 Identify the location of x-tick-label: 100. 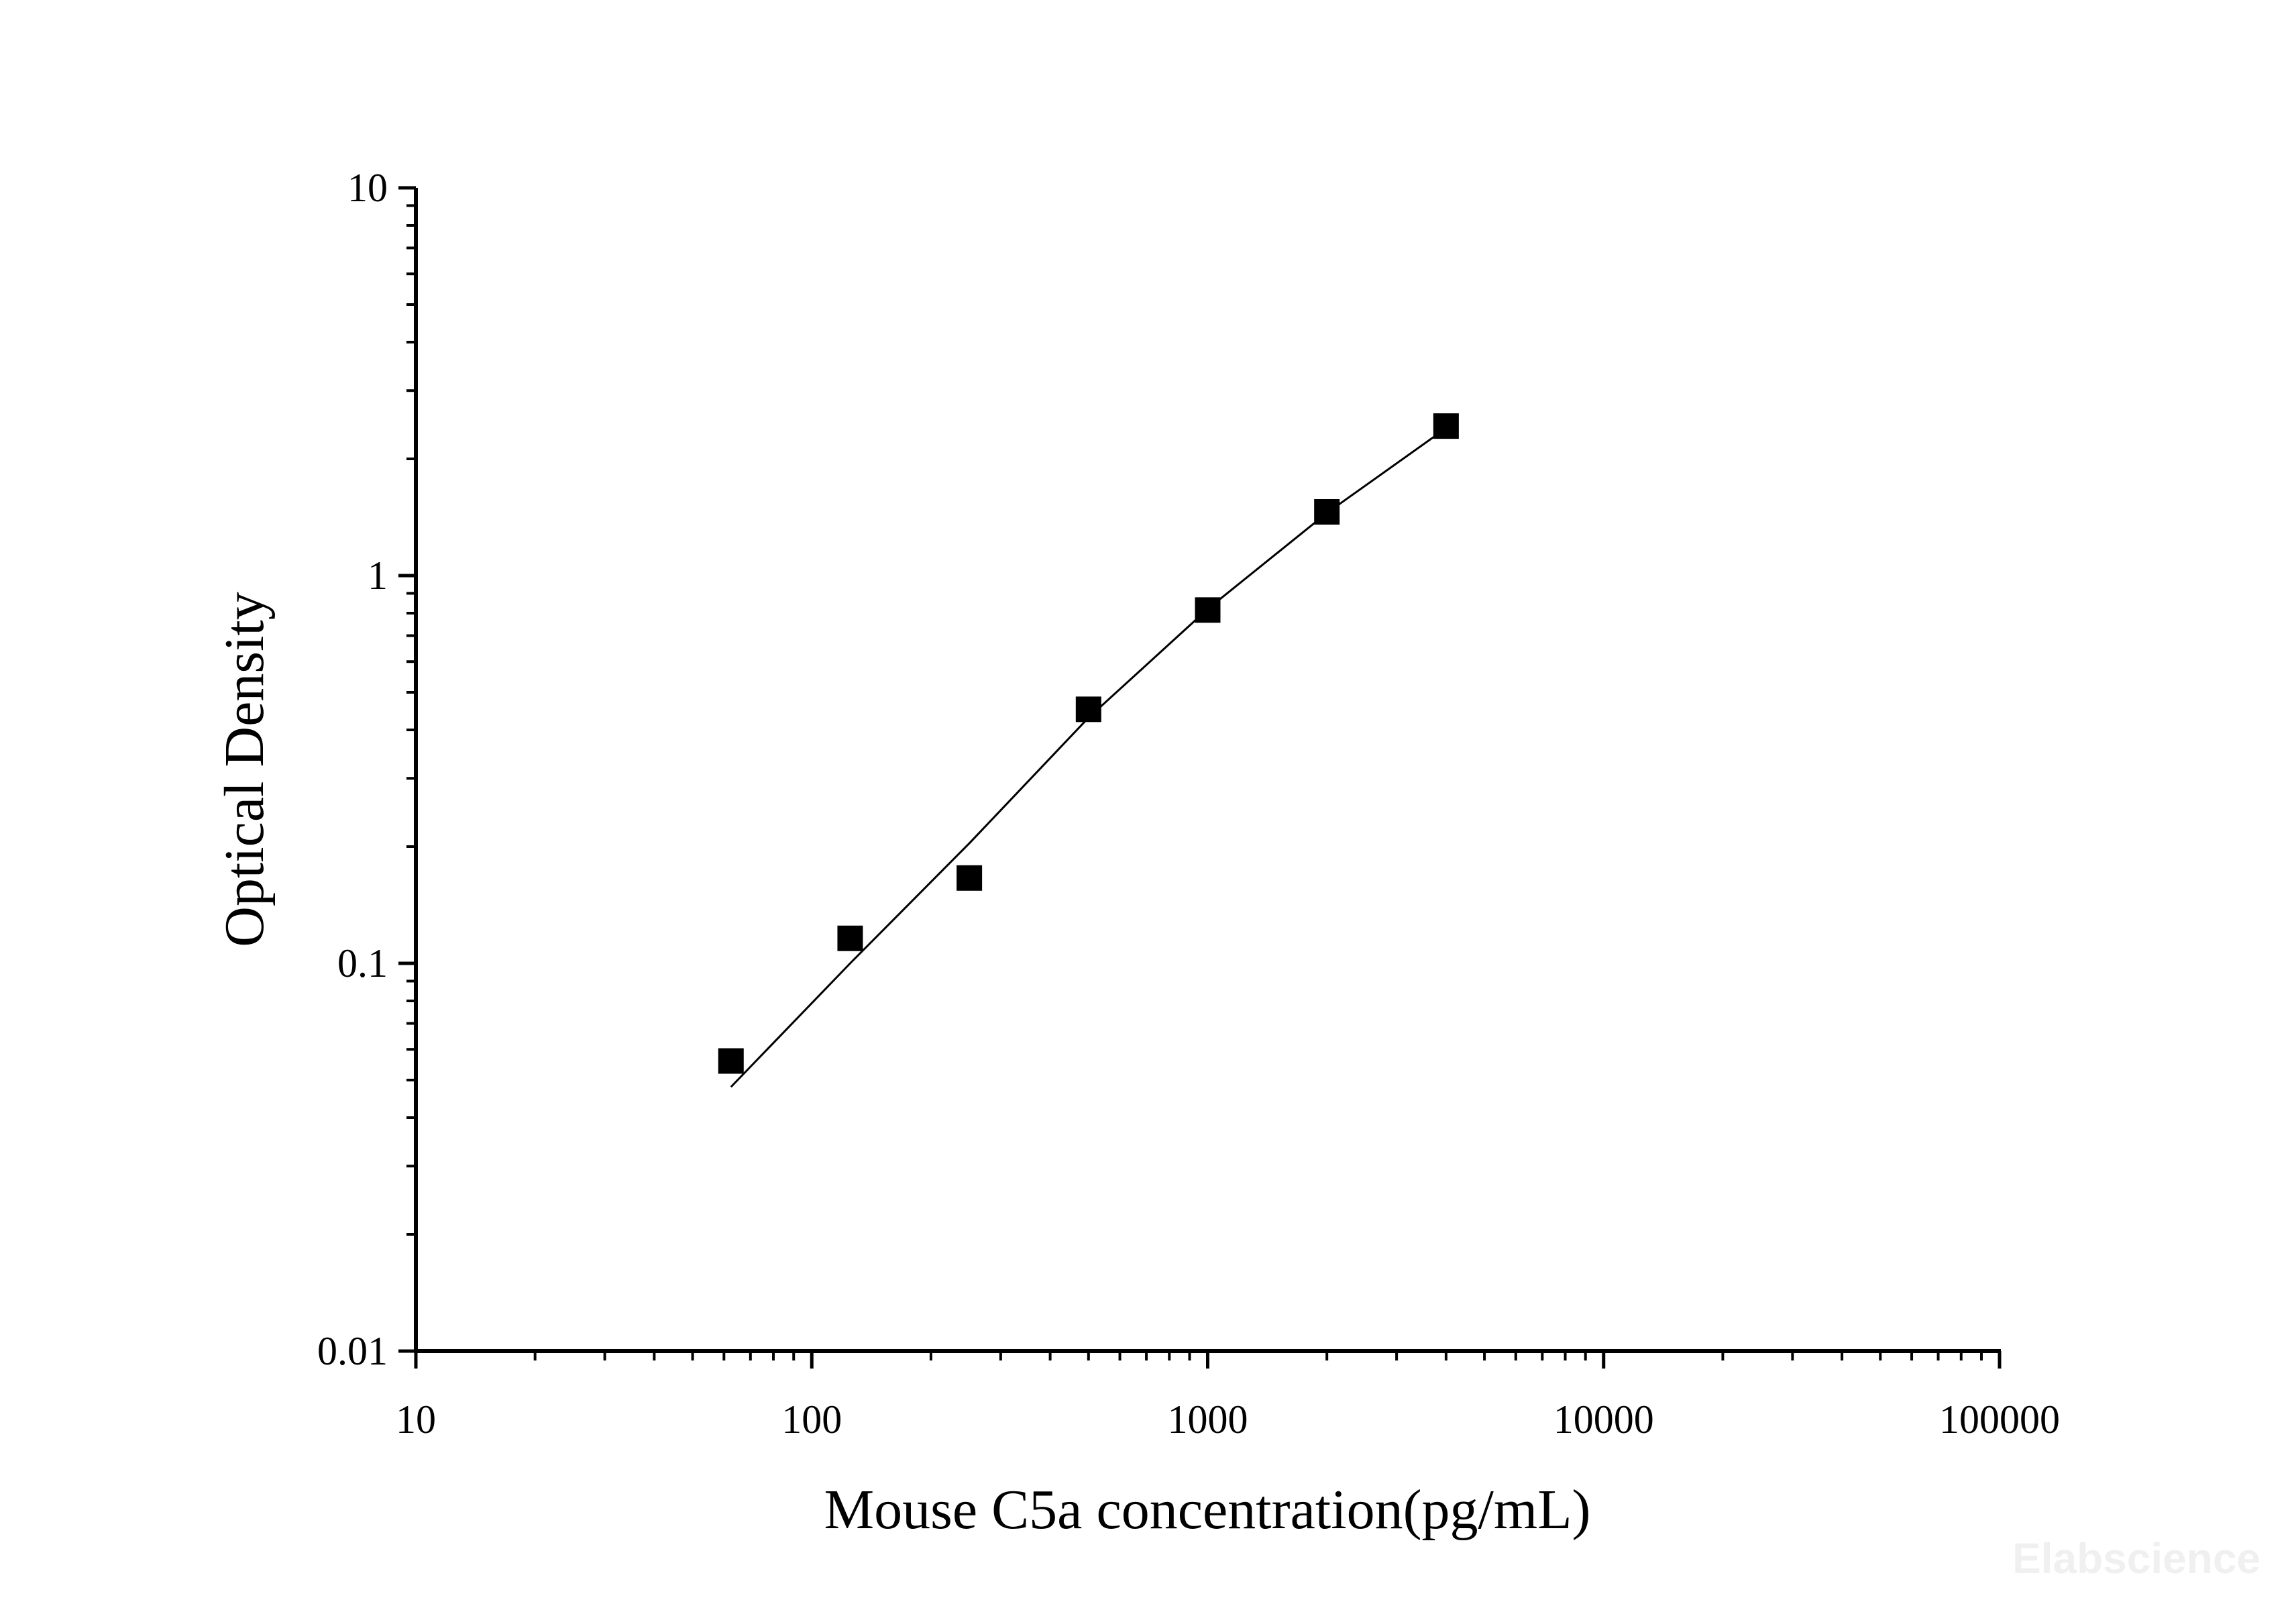
(811, 1420).